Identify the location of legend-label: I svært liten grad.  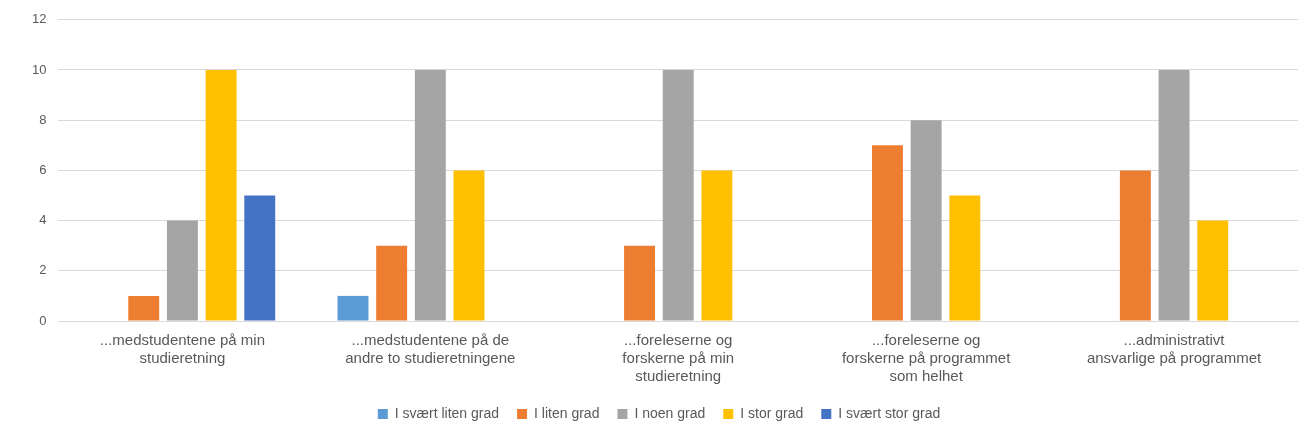
(447, 412).